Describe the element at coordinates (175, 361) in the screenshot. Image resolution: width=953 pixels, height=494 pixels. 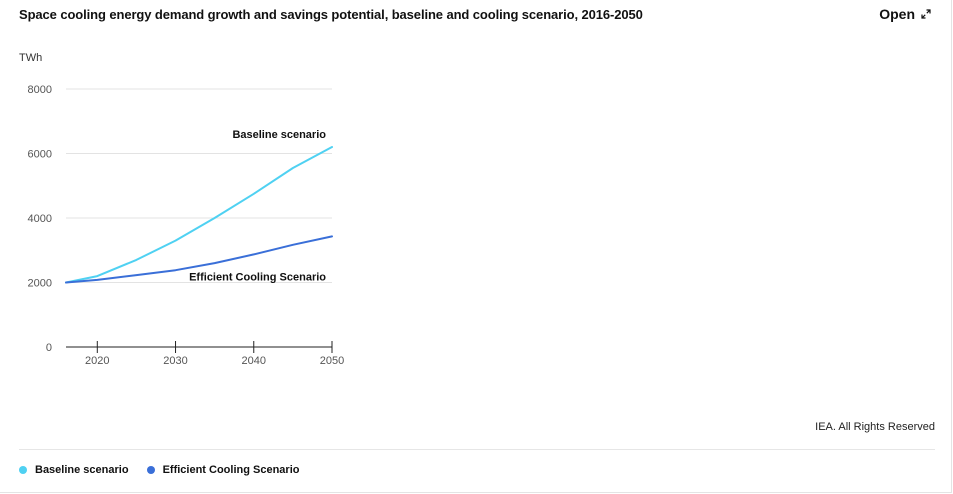
I see `x-tick-label-2030: 2030` at that location.